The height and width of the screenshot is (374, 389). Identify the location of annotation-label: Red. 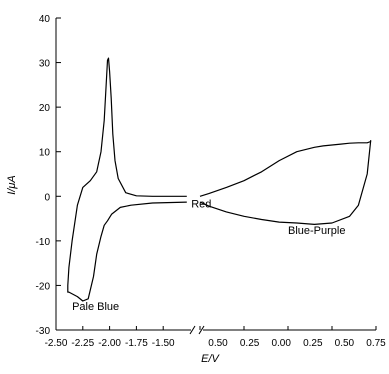
(201, 204).